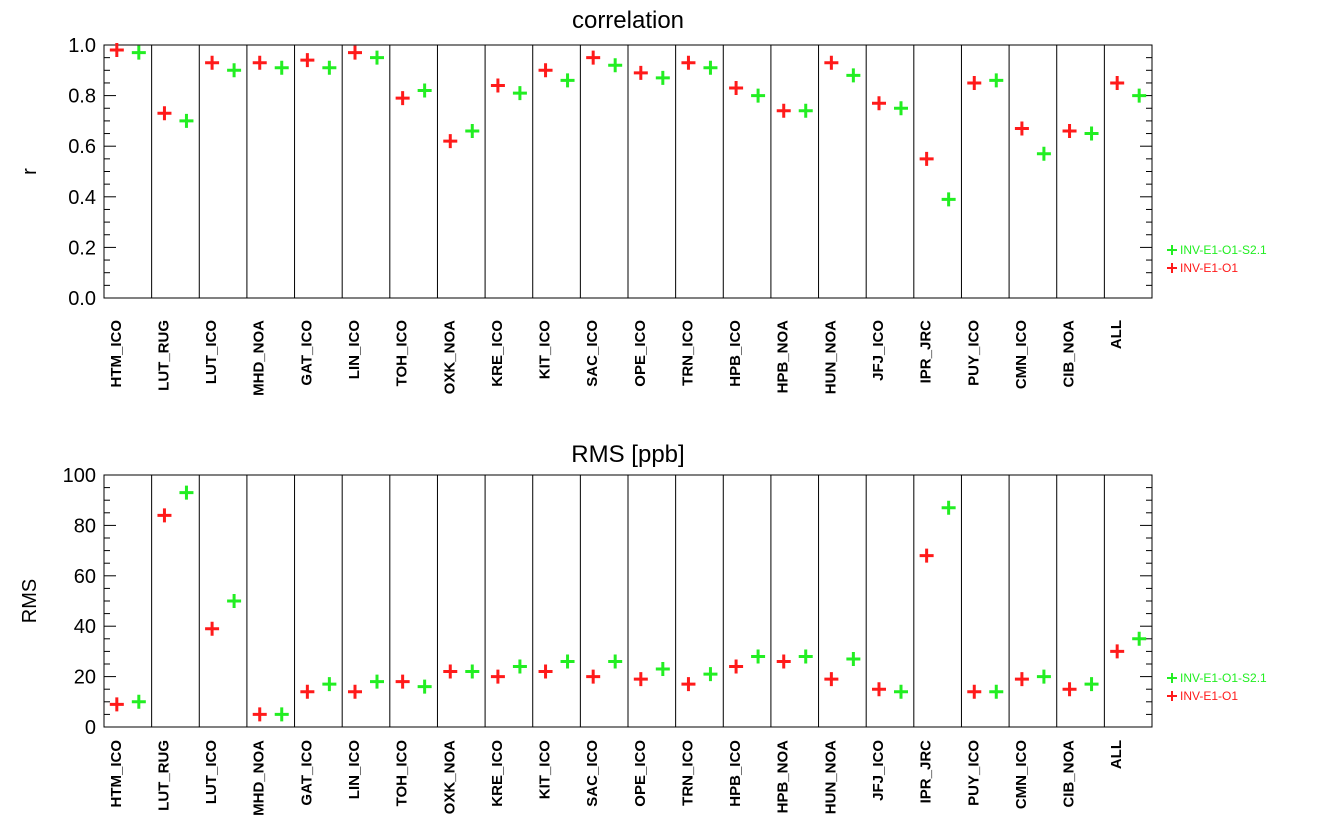 The width and height of the screenshot is (1322, 837). Describe the element at coordinates (82, 97) in the screenshot. I see `y-tick-label: 0.8` at that location.